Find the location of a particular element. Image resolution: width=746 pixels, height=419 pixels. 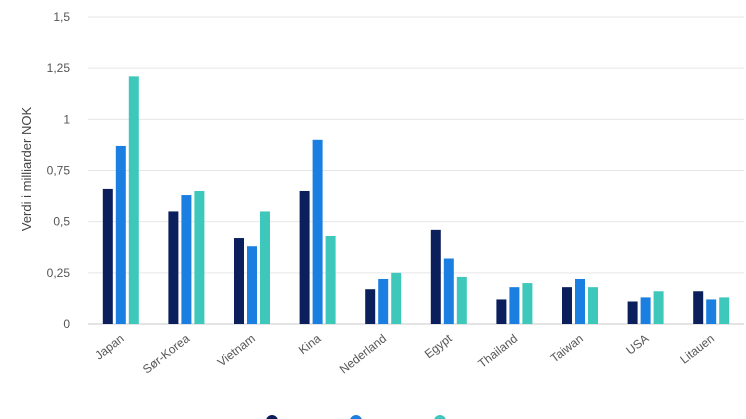

x-category-label: Litauen is located at coordinates (697, 348).